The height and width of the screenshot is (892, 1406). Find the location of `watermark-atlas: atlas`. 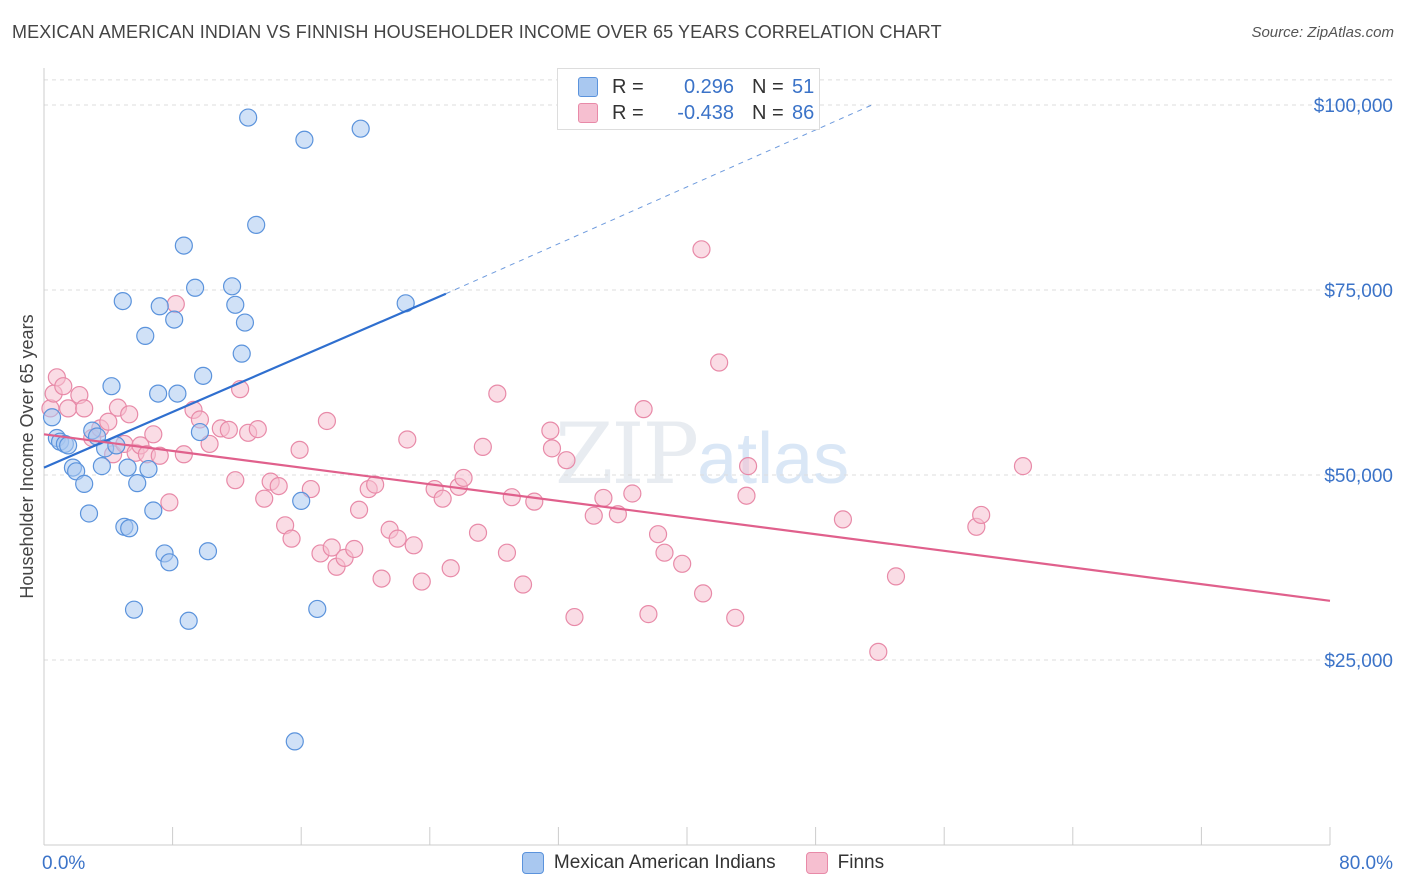

watermark-atlas: atlas is located at coordinates (773, 459).